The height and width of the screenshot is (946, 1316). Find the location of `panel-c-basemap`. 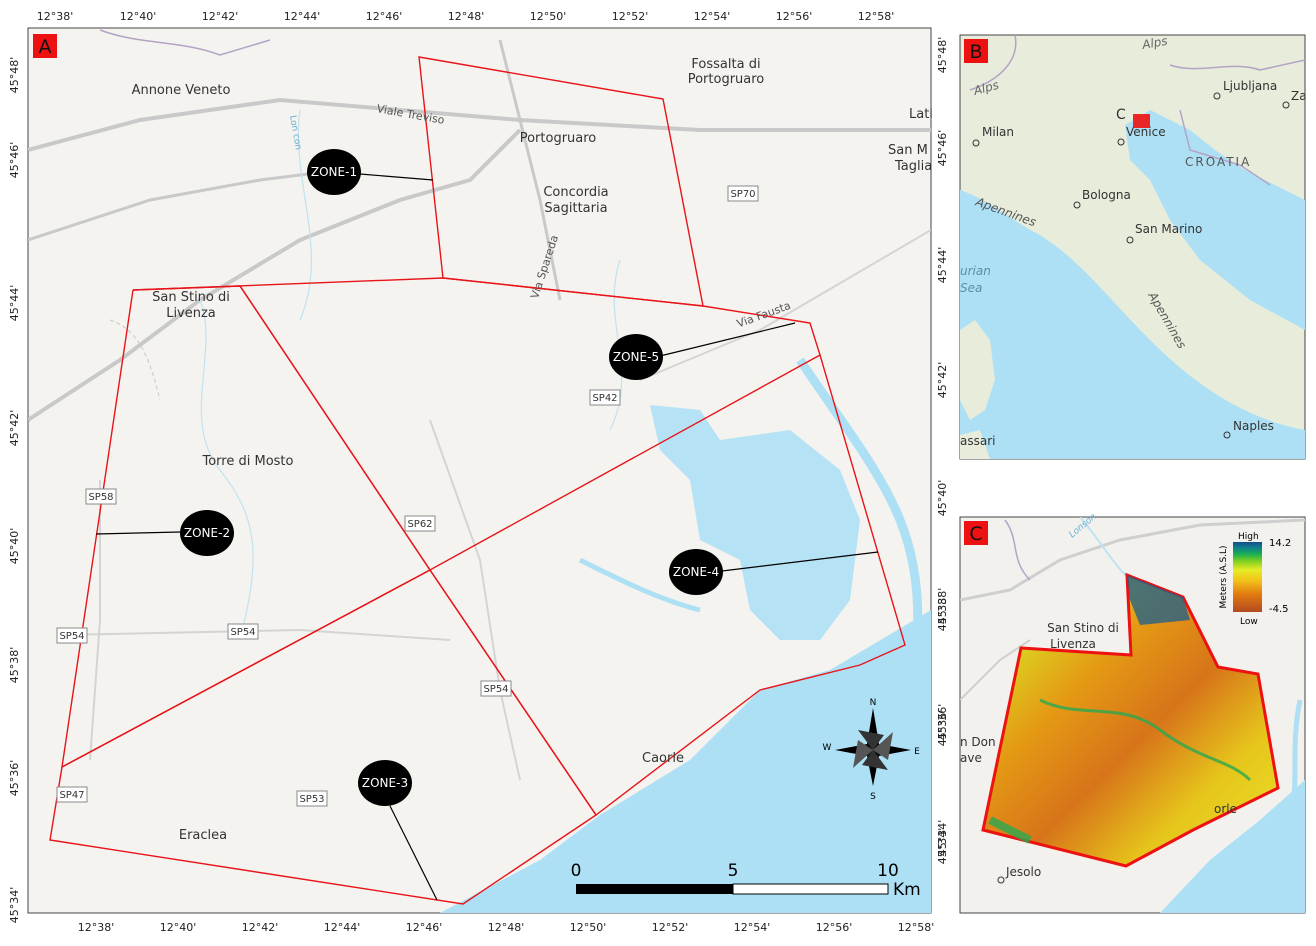

panel-c-basemap is located at coordinates (1132, 715).